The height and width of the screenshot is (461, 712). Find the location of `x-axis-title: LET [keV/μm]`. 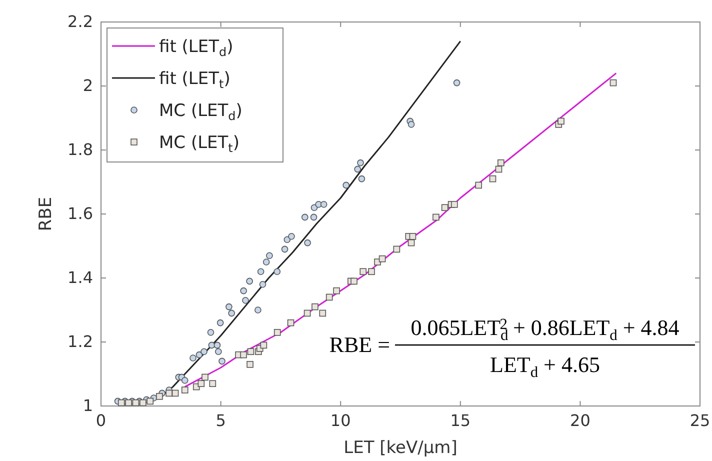

x-axis-title: LET [keV/μm] is located at coordinates (401, 448).